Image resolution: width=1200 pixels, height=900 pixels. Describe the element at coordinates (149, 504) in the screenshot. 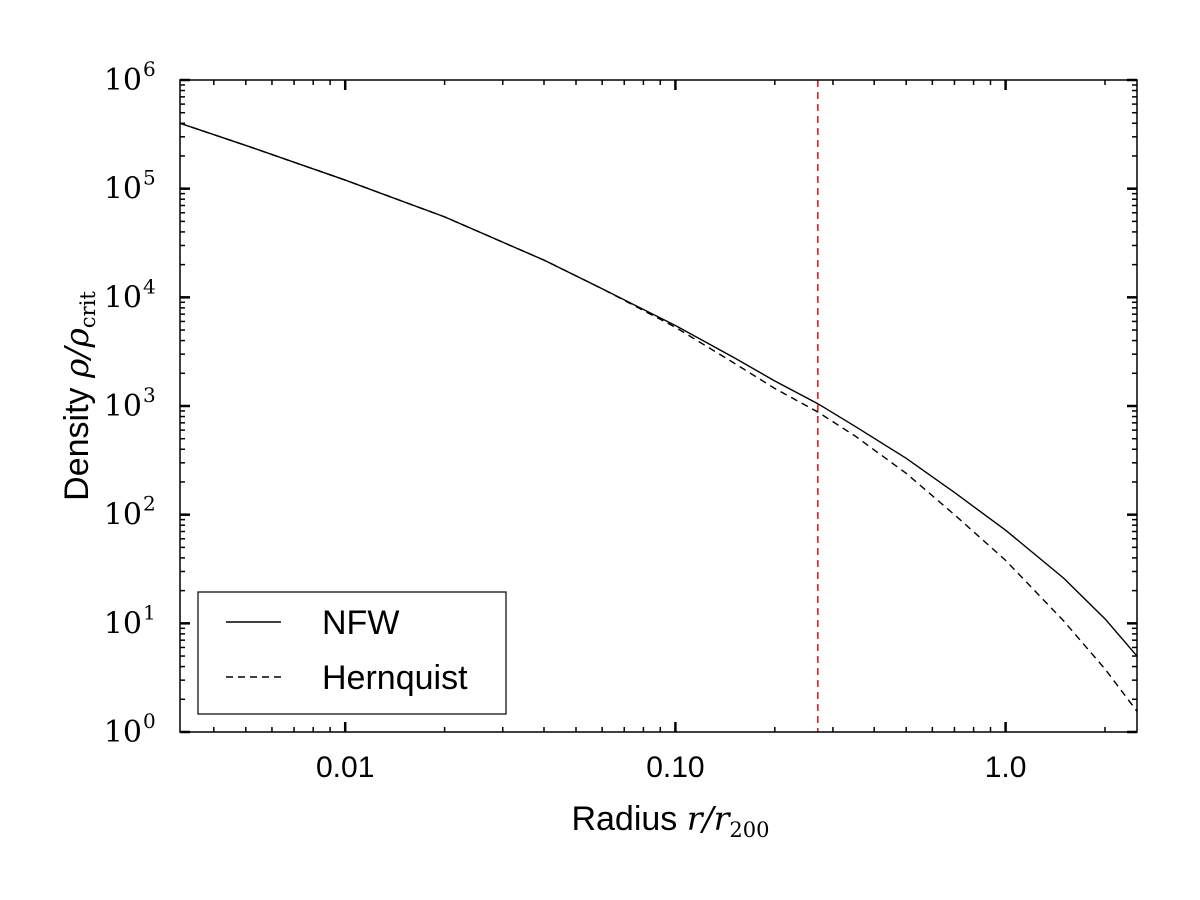

I see `y-tick-exponent: 2` at that location.